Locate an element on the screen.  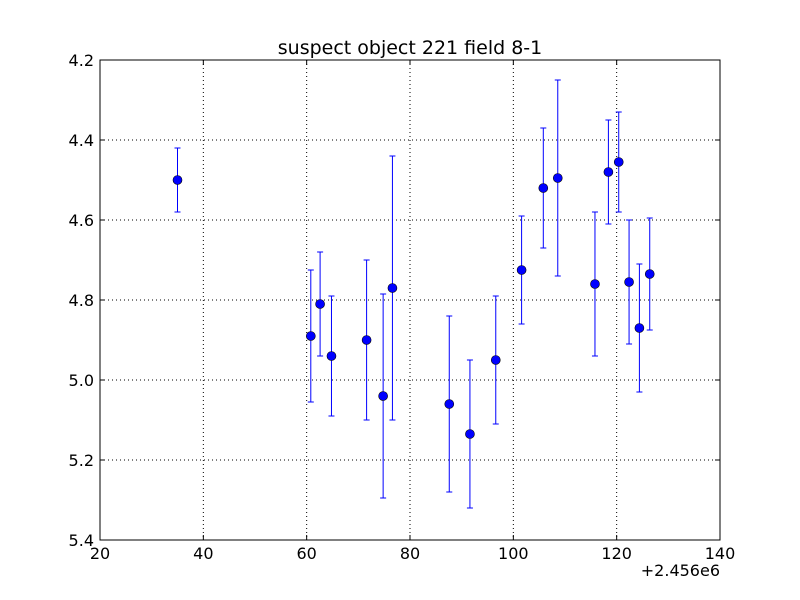
x-tick-label: 120 is located at coordinates (616, 553).